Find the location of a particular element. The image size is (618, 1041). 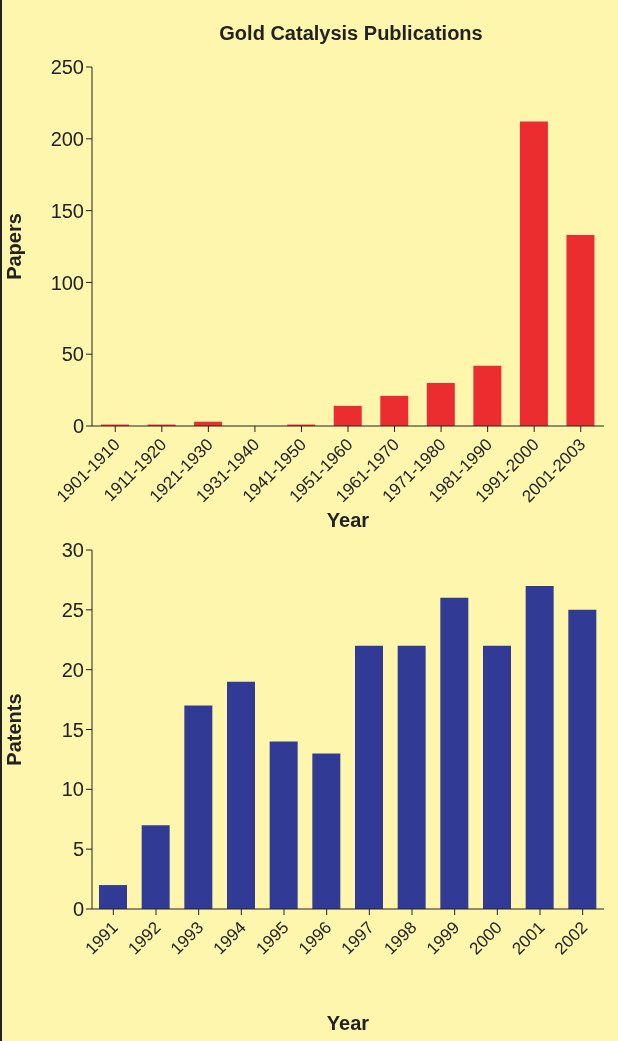

y-tick-label: 30 is located at coordinates (72, 550).